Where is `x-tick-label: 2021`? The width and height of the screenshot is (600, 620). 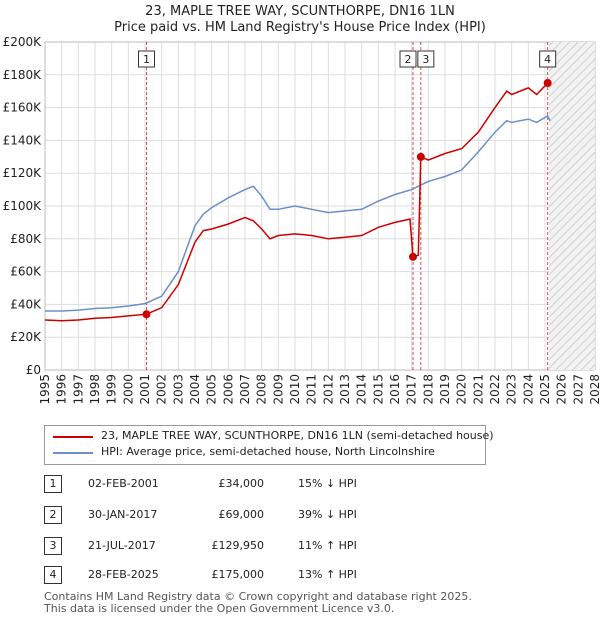
x-tick-label: 2021 is located at coordinates (478, 389).